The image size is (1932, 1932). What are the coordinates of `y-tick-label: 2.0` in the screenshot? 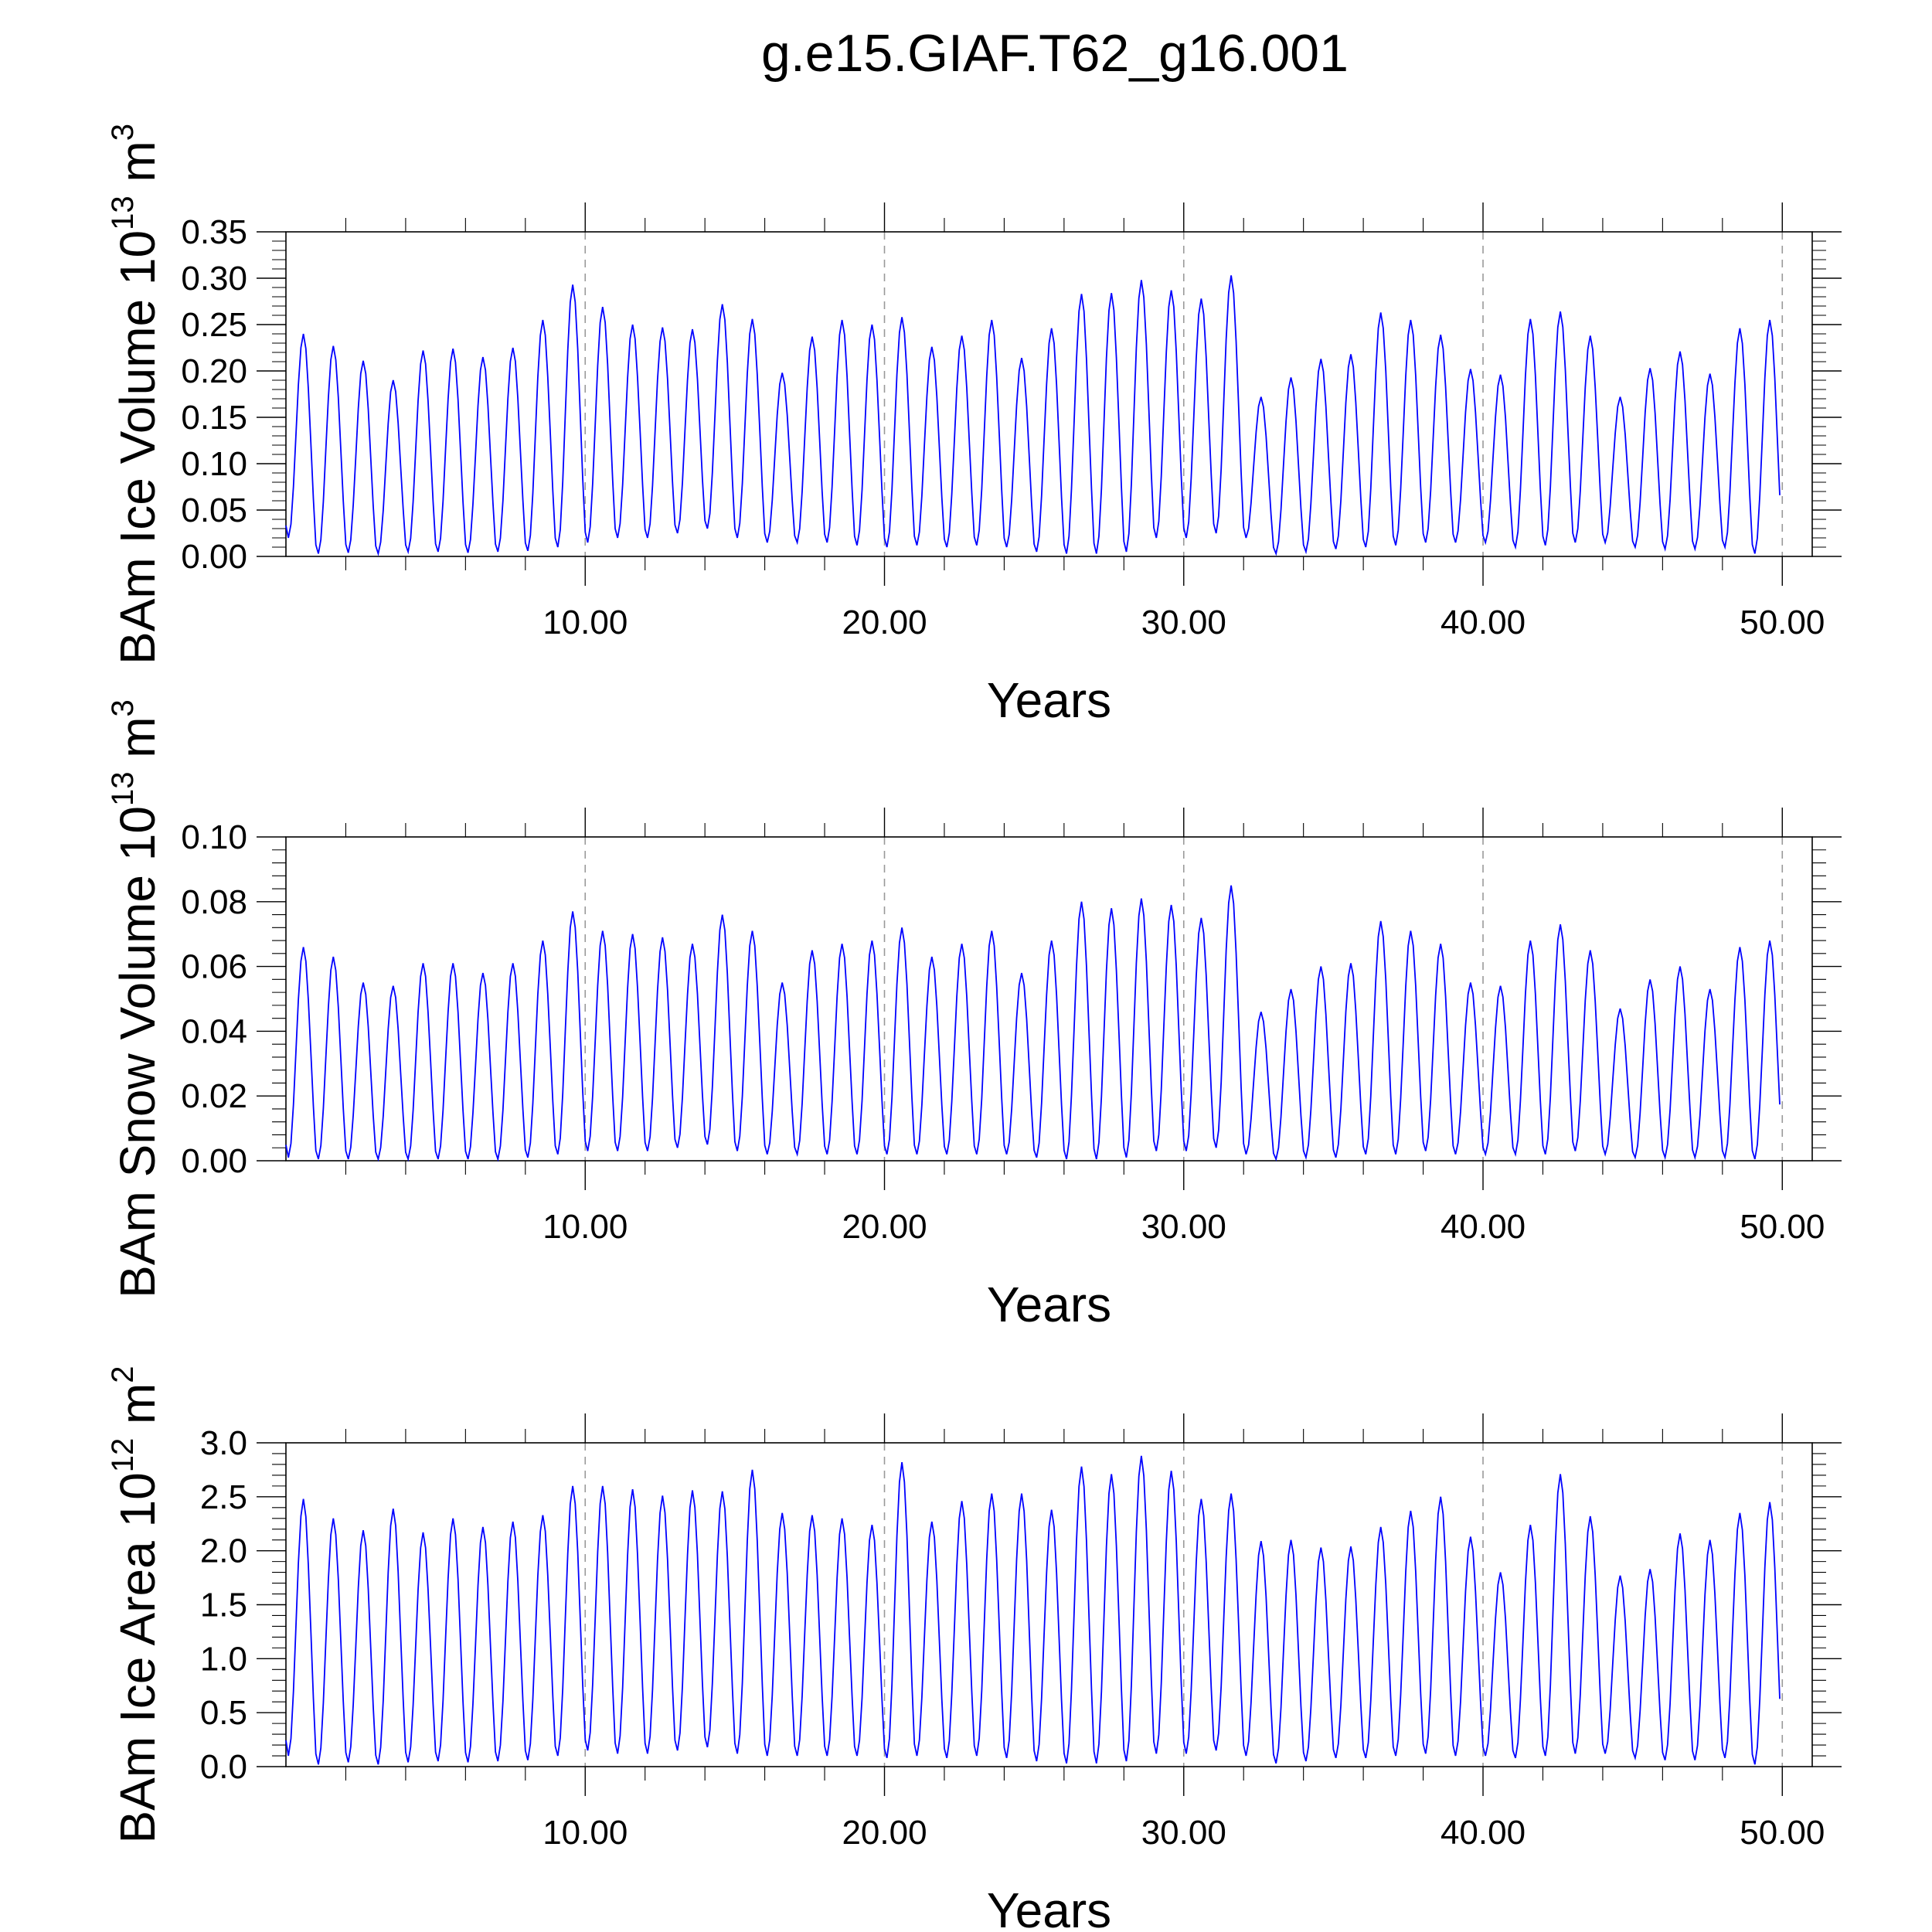 It's located at (223, 1551).